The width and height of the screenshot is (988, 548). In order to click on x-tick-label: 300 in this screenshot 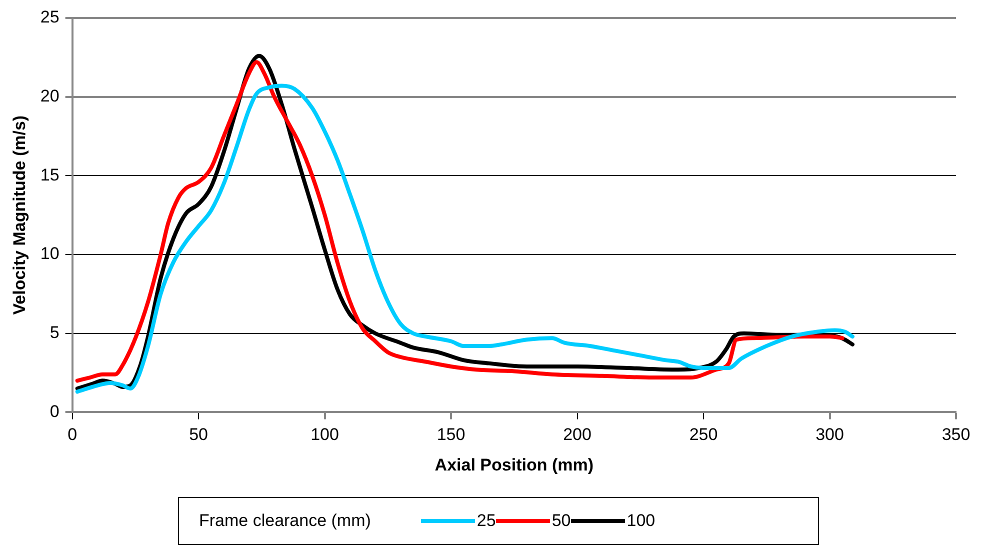, I will do `click(830, 434)`.